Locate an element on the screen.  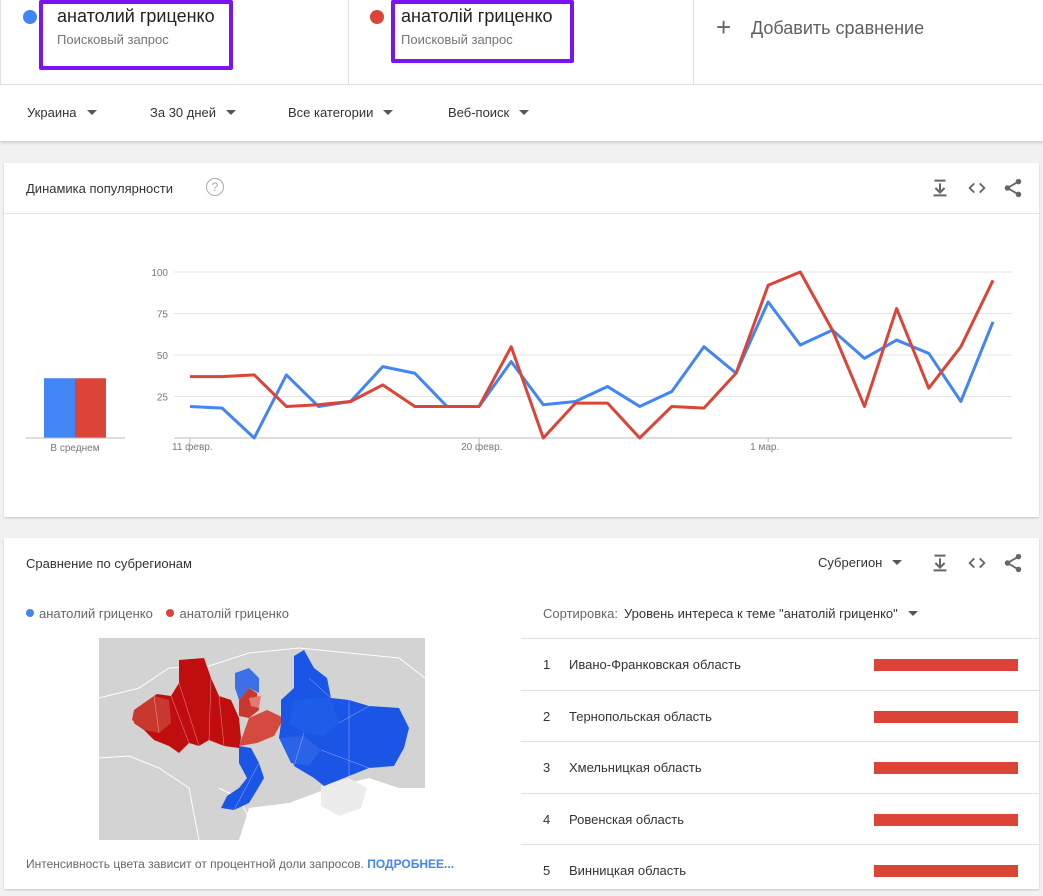
card-title: Динамика популярности is located at coordinates (99, 188).